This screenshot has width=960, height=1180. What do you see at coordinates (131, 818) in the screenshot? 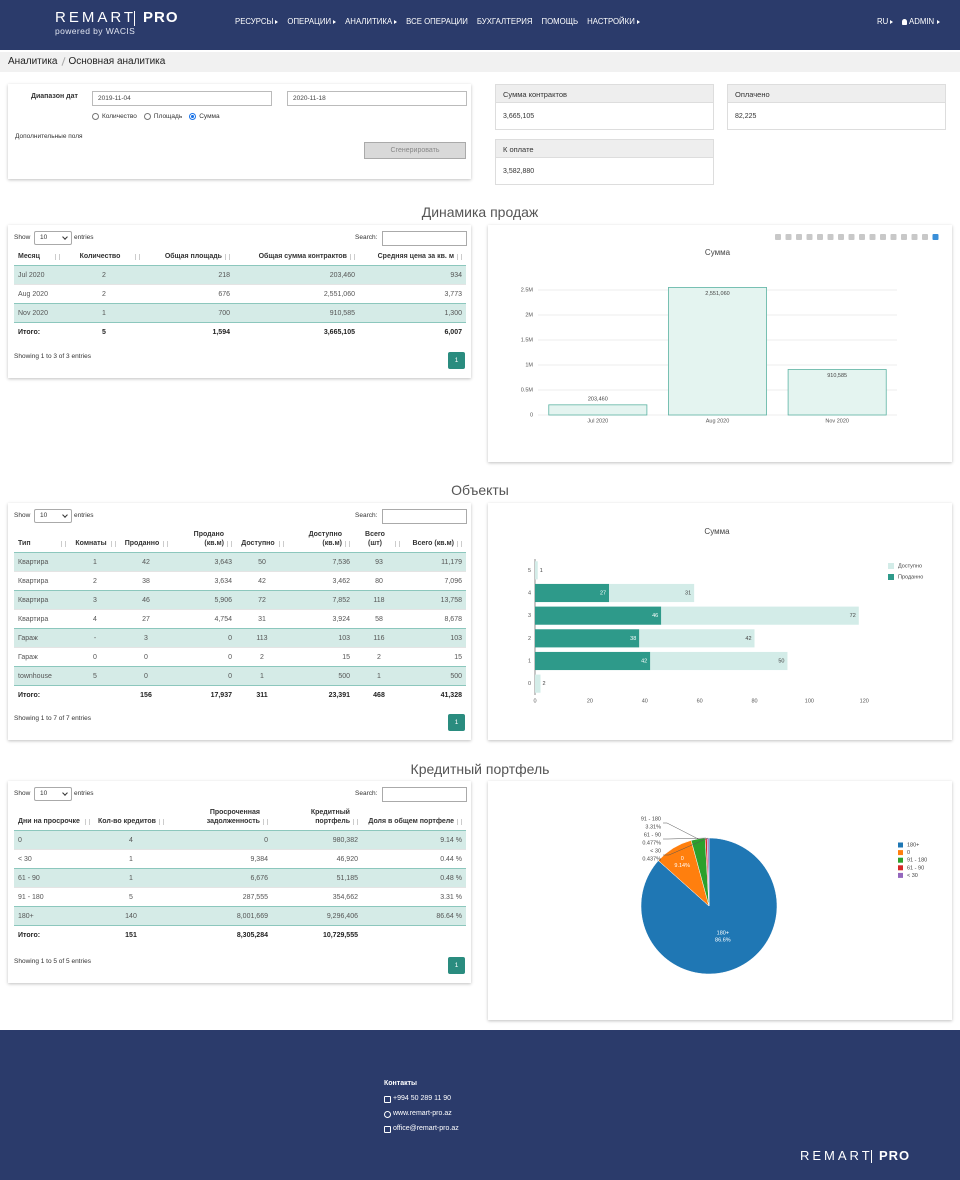
I see `column-header: Кол-во кредитов` at bounding box center [131, 818].